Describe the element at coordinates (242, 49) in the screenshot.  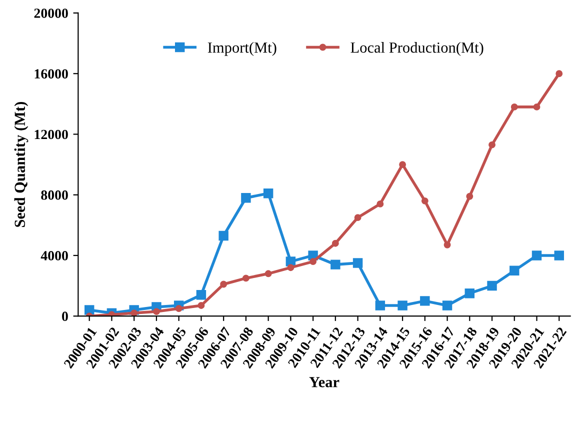
I see `legend-label: Import(Mt)` at that location.